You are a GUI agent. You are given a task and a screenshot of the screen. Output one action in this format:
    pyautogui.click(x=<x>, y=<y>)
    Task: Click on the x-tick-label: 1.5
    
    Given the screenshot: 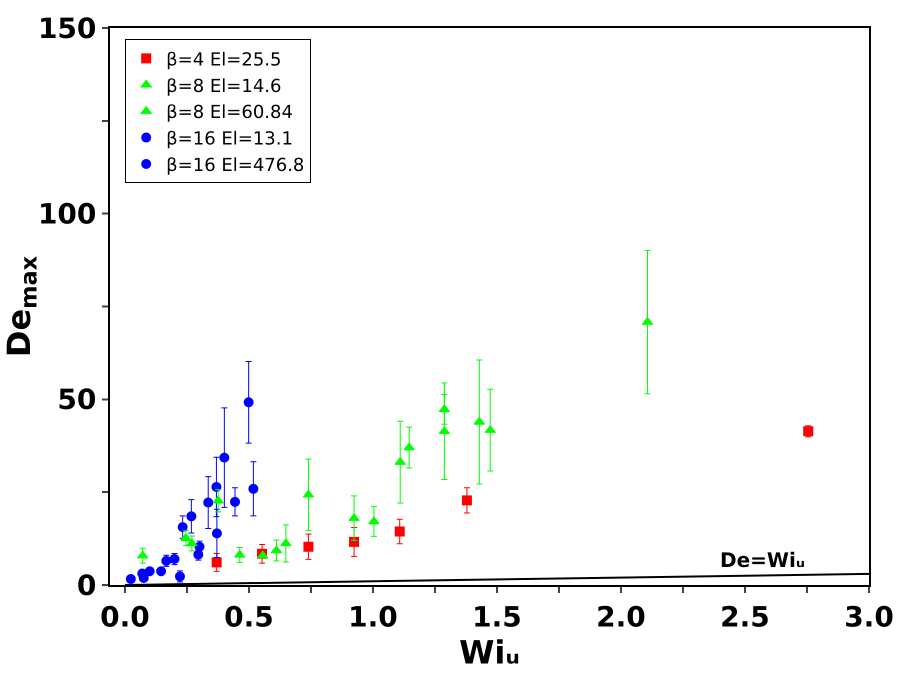 What is the action you would take?
    pyautogui.click(x=497, y=617)
    